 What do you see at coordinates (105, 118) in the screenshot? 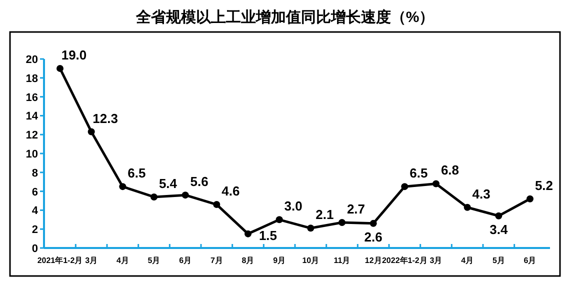
I see `data-label: 12.3` at bounding box center [105, 118].